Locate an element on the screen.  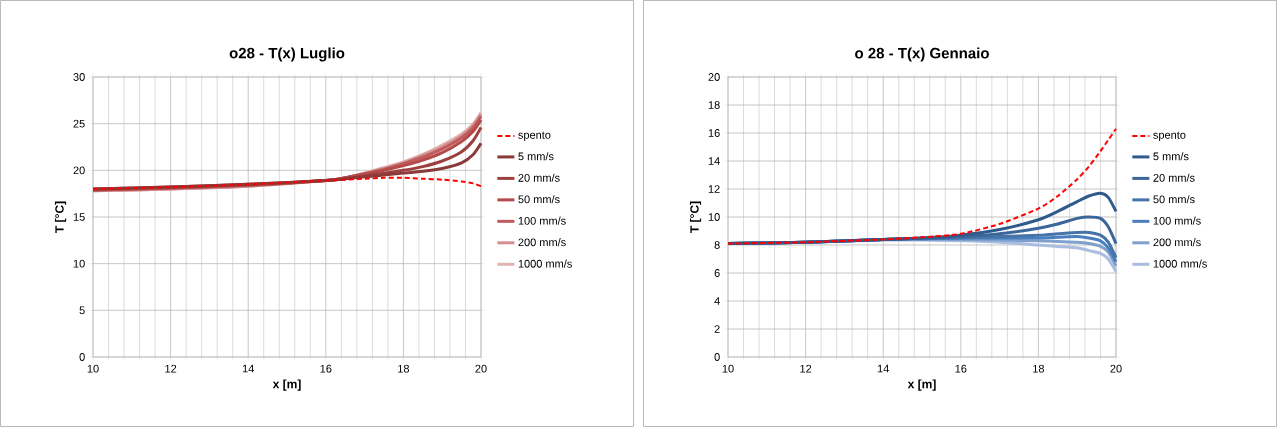
y-tick-label: 6 is located at coordinates (717, 273).